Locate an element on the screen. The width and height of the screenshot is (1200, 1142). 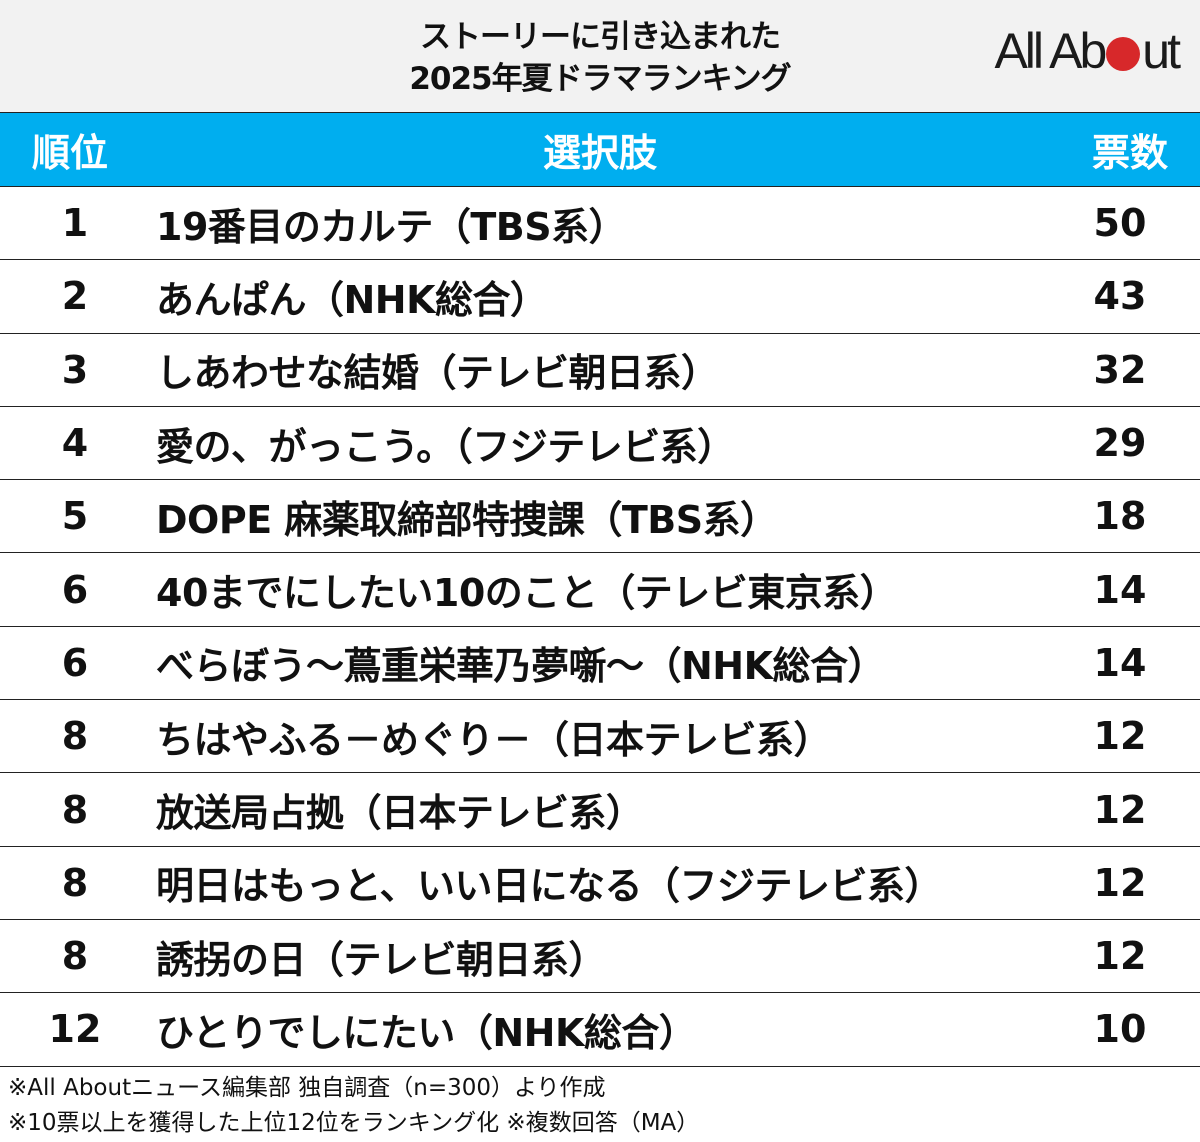
table-row: 12 ひとりでしにたい（NHK総合） 10 is located at coordinates (600, 1030).